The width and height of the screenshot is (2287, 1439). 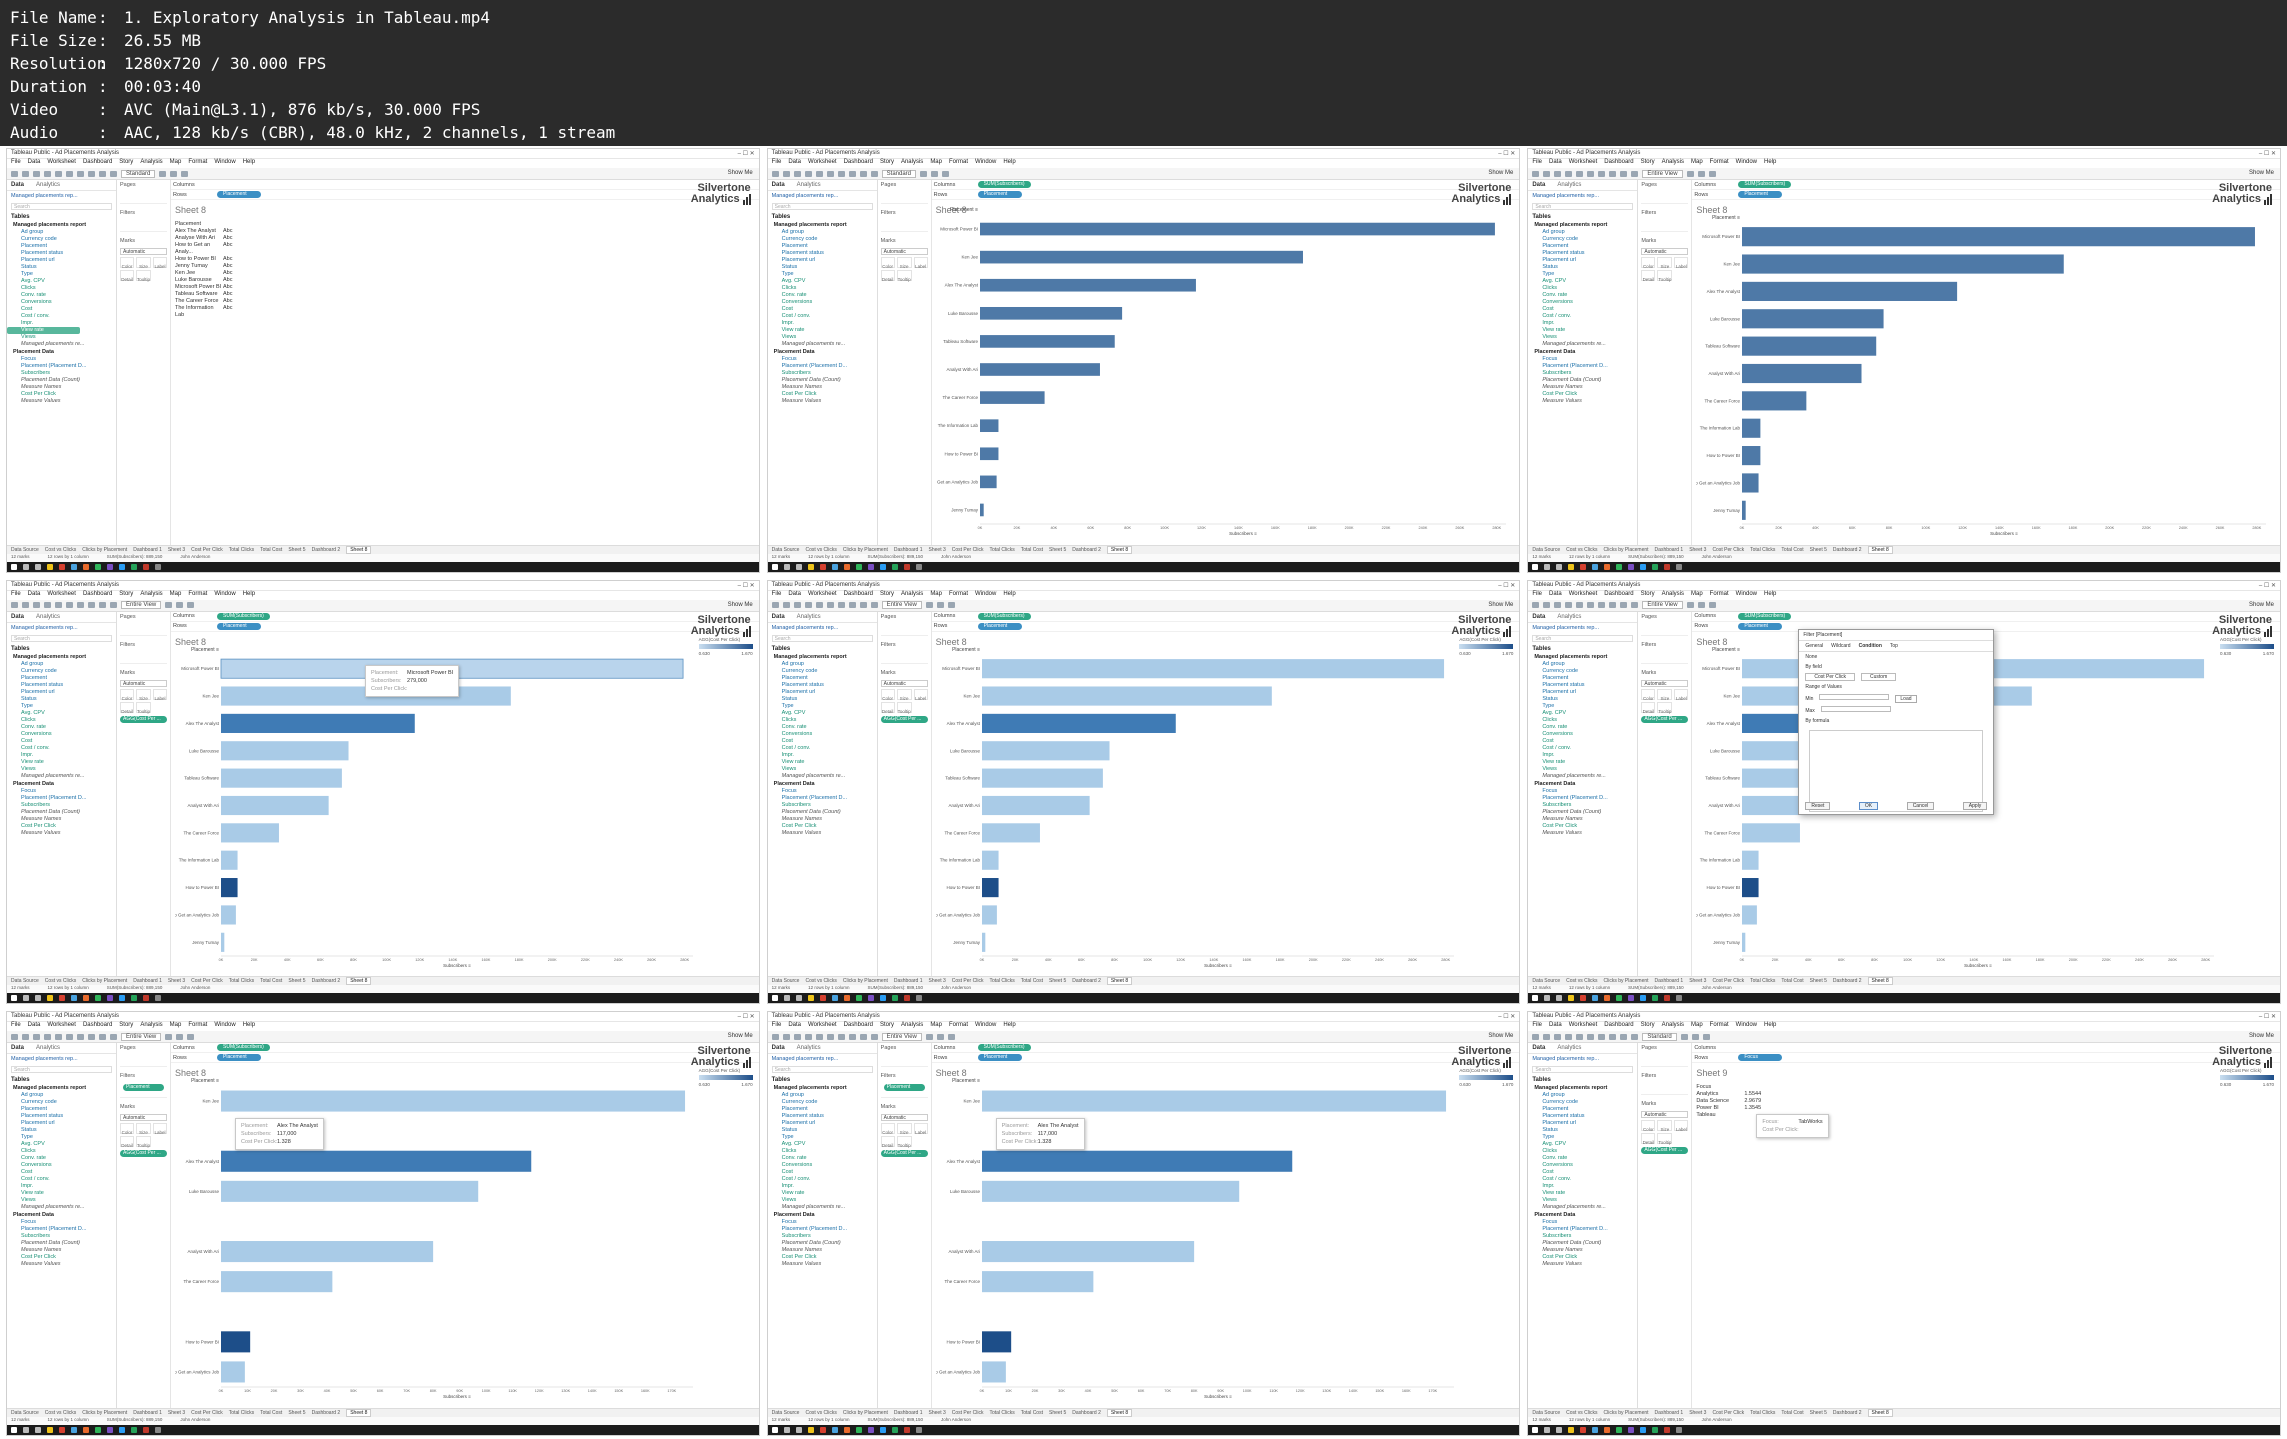 What do you see at coordinates (794, 726) in the screenshot?
I see `field-item: Conv. rate` at bounding box center [794, 726].